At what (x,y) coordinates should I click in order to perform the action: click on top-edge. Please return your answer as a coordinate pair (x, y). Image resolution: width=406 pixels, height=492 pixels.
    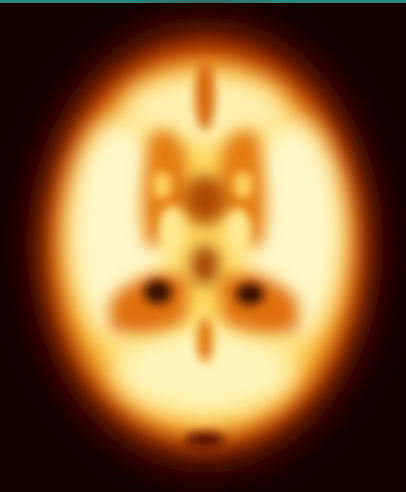
    Looking at the image, I should click on (203, 1).